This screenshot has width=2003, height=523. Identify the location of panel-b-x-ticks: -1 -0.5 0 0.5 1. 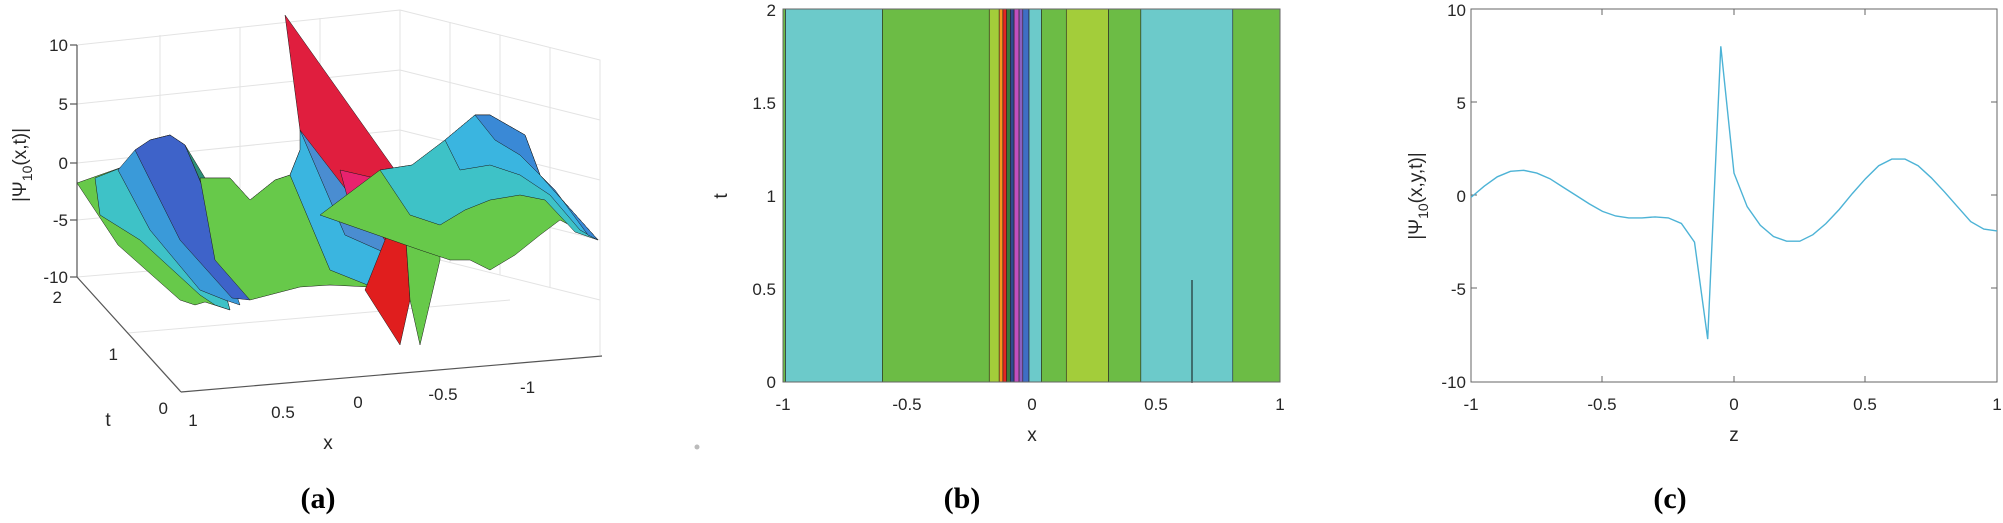
(1029, 404).